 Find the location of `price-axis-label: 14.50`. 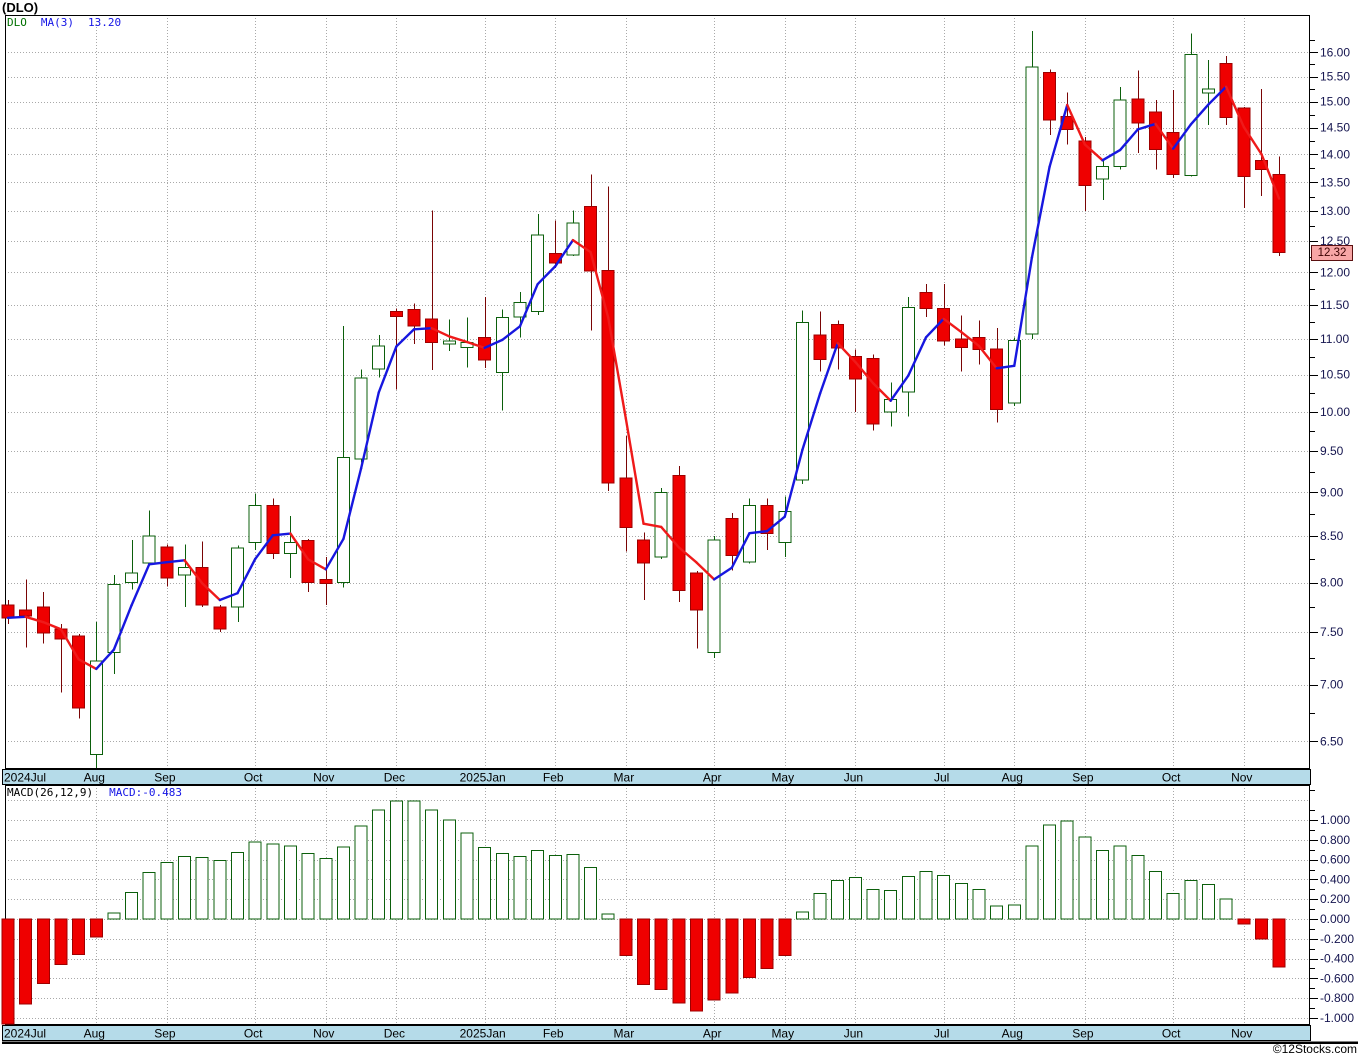

price-axis-label: 14.50 is located at coordinates (1335, 128).